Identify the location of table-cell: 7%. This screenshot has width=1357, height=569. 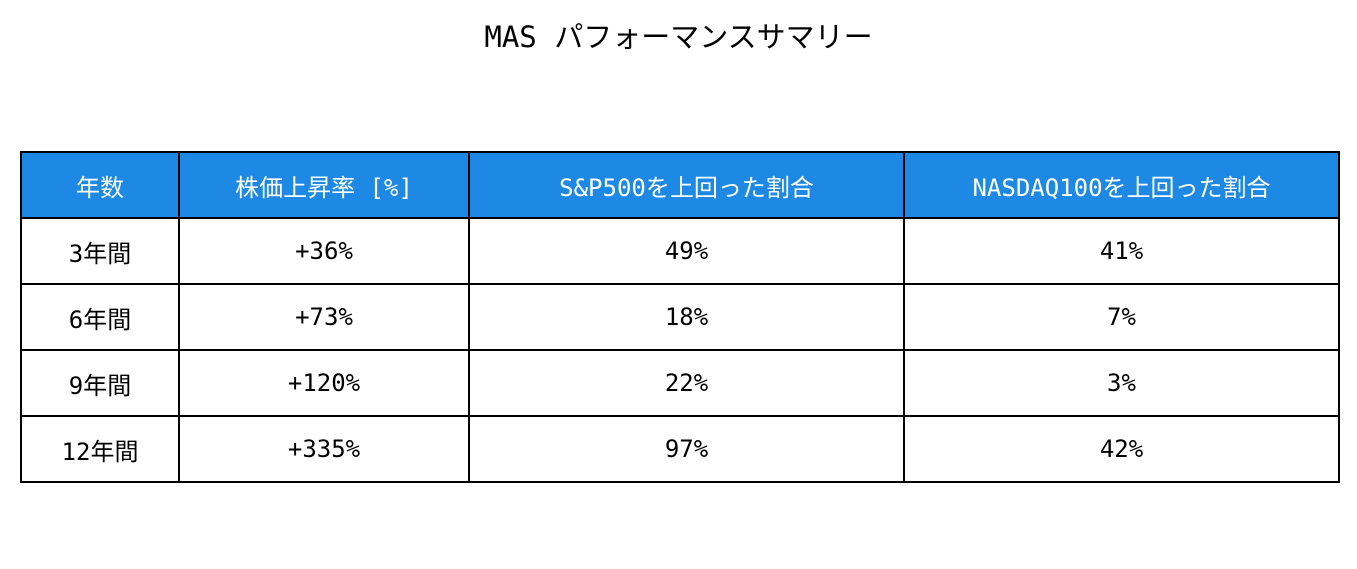
(1121, 317).